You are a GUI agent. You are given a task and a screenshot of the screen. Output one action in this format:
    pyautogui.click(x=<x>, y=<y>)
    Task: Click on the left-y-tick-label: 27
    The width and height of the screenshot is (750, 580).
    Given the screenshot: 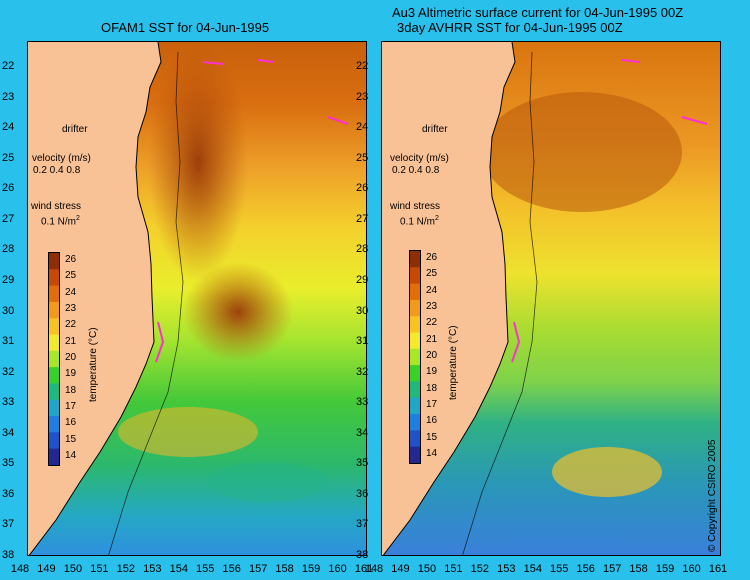 What is the action you would take?
    pyautogui.click(x=8, y=218)
    